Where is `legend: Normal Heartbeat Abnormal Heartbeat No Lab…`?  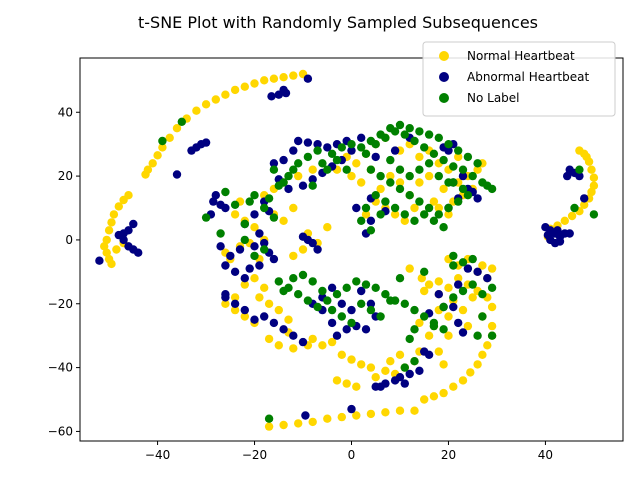 legend: Normal Heartbeat Abnormal Heartbeat No Lab… is located at coordinates (519, 79).